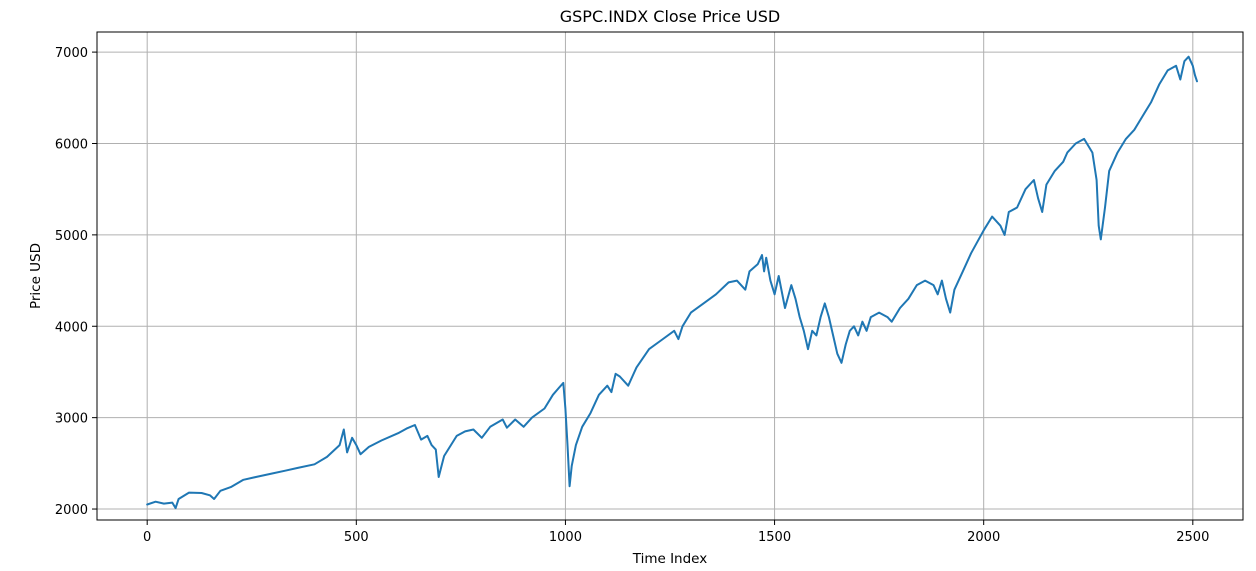  Describe the element at coordinates (71, 144) in the screenshot. I see `y-tick-label-6000: 6000` at that location.